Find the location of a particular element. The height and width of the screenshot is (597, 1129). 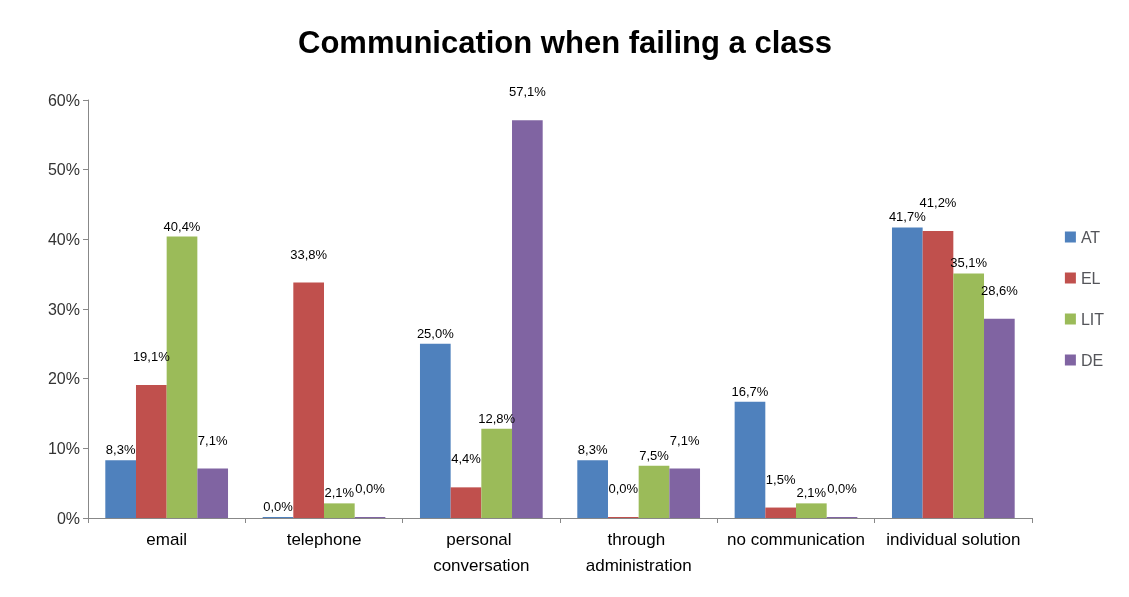

data-label: 40,4% is located at coordinates (182, 226).